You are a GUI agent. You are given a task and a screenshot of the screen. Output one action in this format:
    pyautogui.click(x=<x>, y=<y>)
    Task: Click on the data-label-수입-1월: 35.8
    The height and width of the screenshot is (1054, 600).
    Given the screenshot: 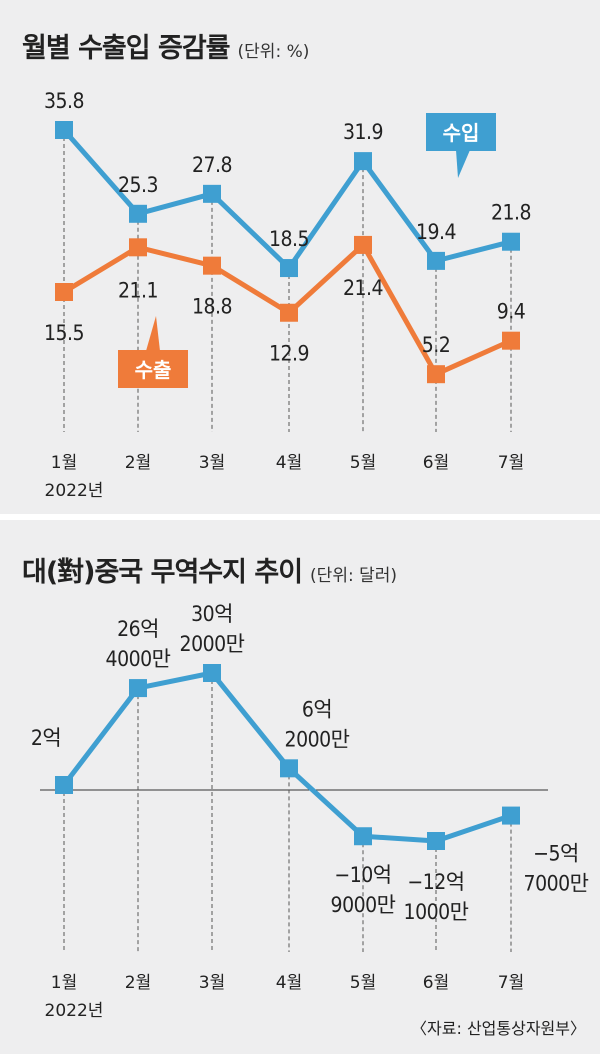 What is the action you would take?
    pyautogui.click(x=64, y=101)
    